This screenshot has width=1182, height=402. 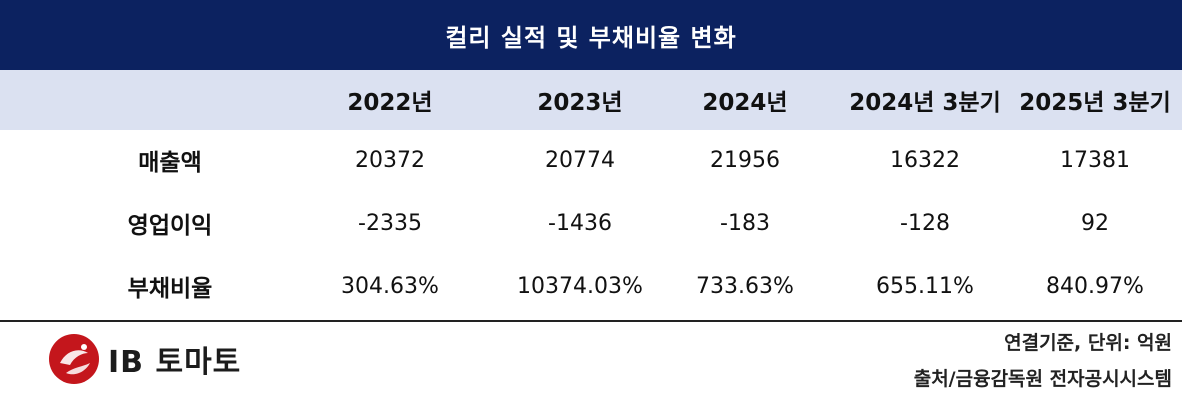 I want to click on footer-divider, so click(x=591, y=321).